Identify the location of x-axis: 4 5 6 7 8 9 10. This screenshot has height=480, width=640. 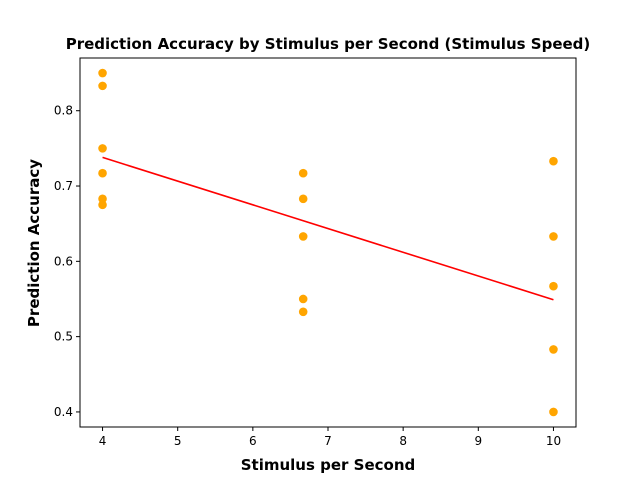
(330, 437).